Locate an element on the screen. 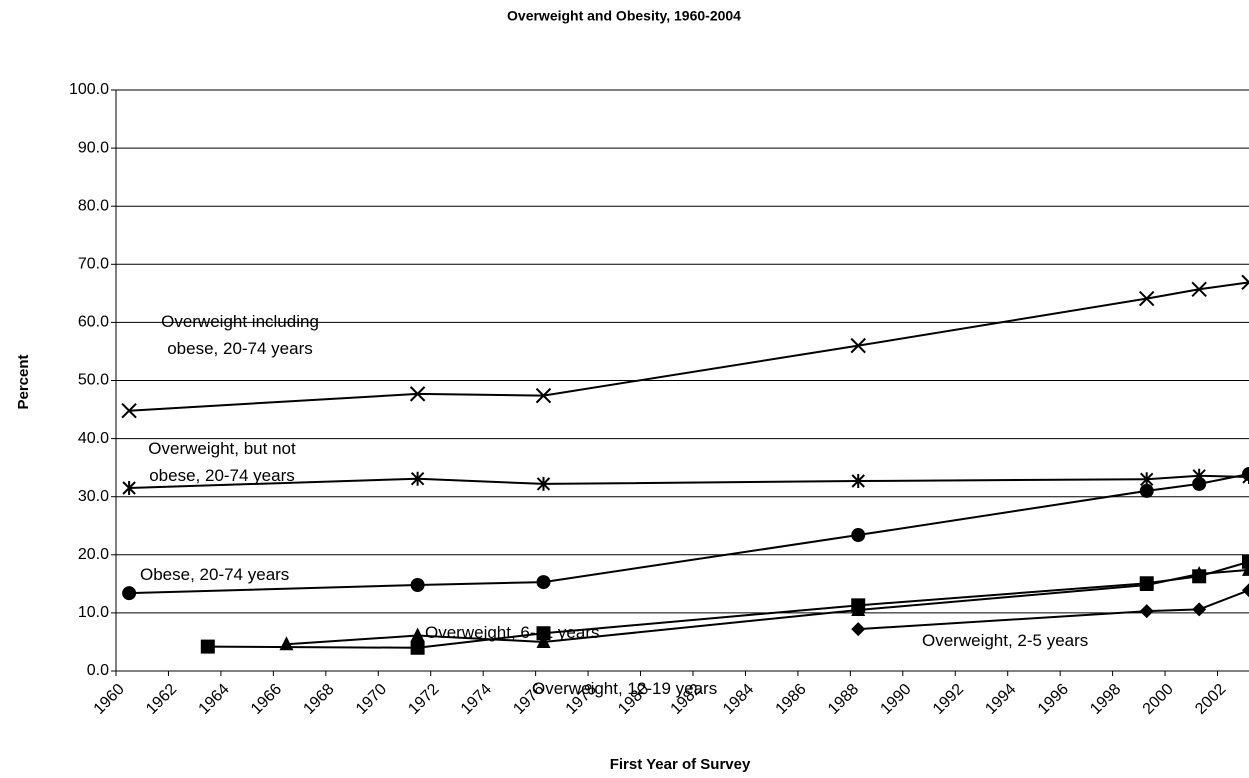 The width and height of the screenshot is (1249, 778). x-tick-label: 1962 is located at coordinates (161, 699).